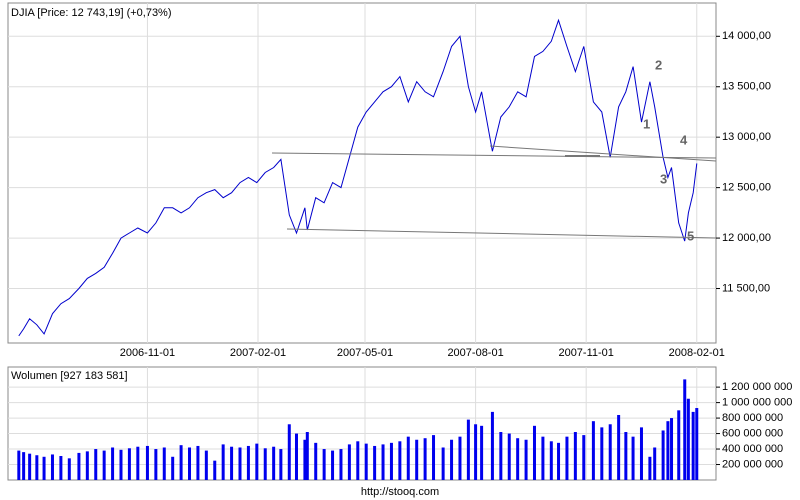  Describe the element at coordinates (752, 449) in the screenshot. I see `y-tick-label: 400 000 000` at that location.